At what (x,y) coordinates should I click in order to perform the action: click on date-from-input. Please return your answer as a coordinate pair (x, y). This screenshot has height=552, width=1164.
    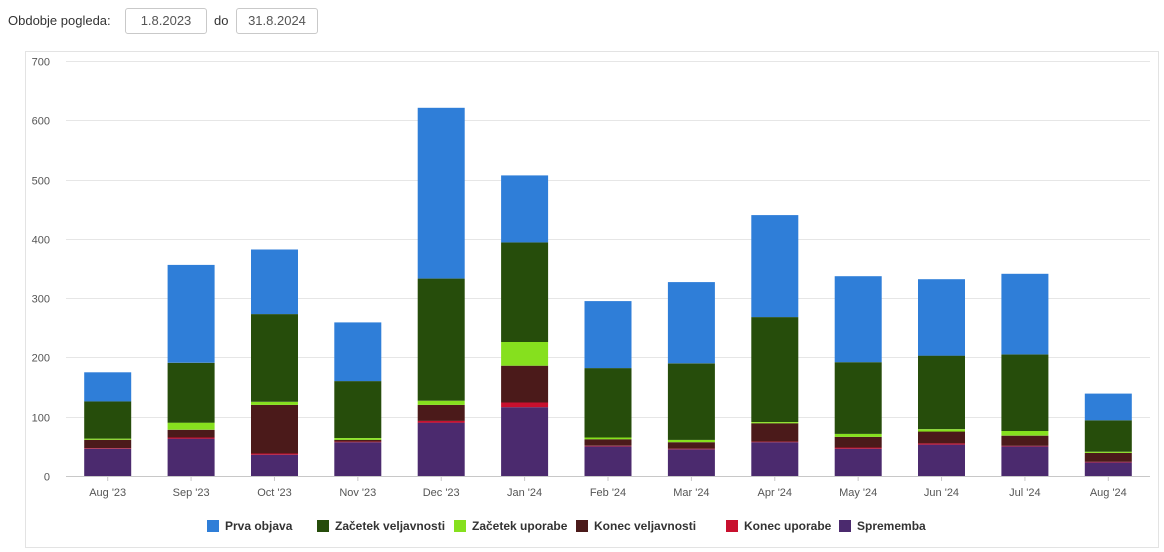
    Looking at the image, I should click on (166, 21).